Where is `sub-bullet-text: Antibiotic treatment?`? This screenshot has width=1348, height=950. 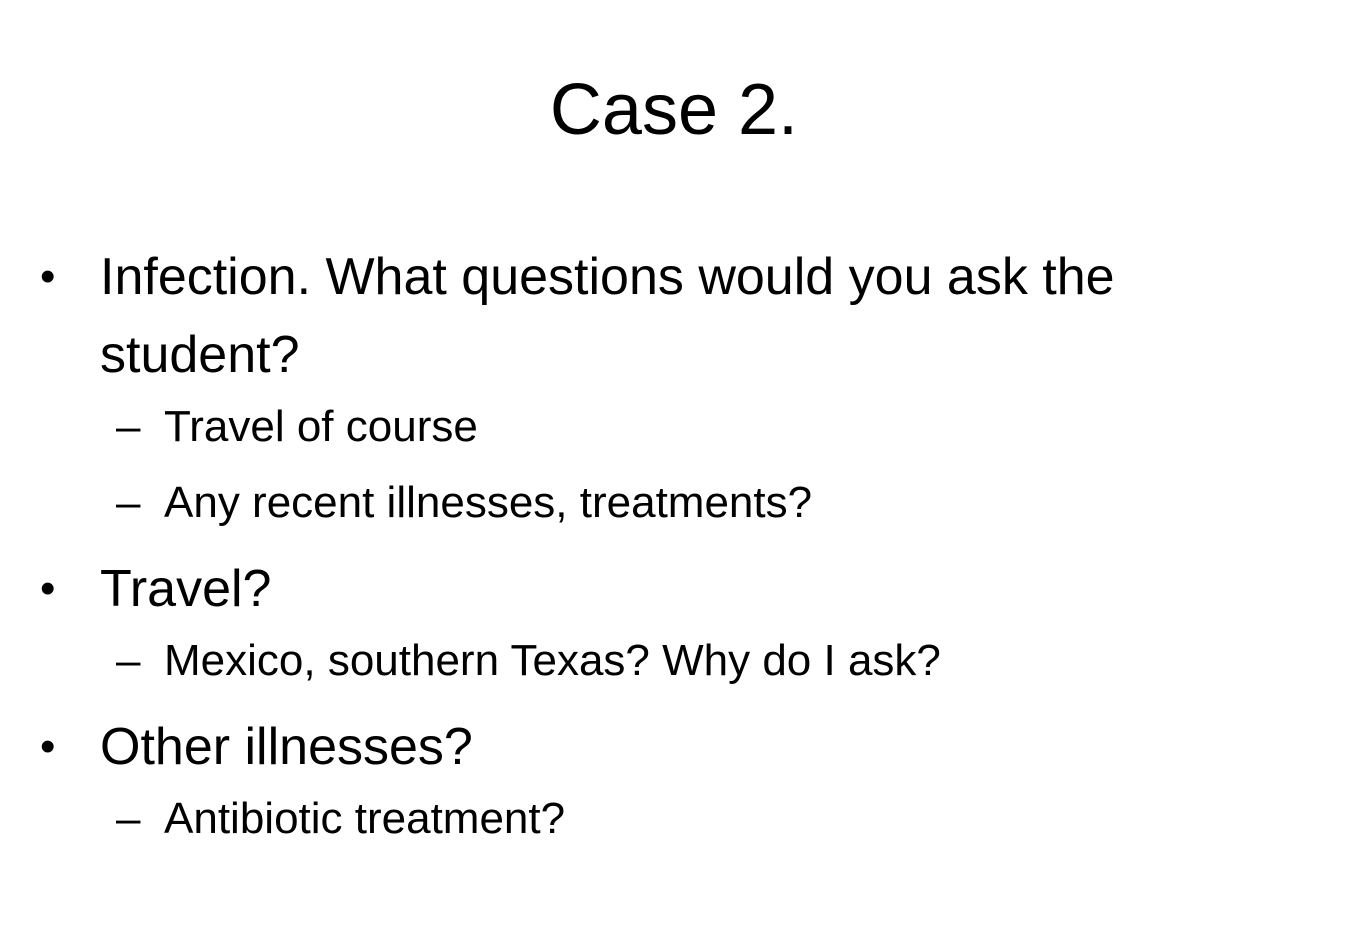
sub-bullet-text: Antibiotic treatment? is located at coordinates (365, 818).